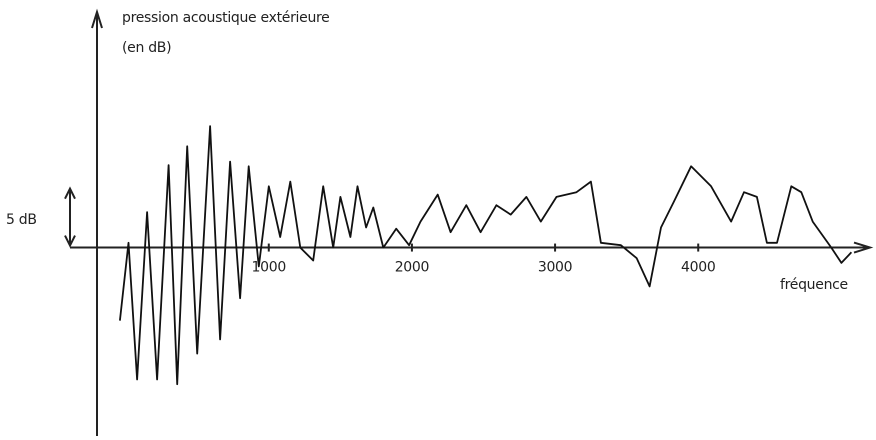 The width and height of the screenshot is (876, 440). What do you see at coordinates (814, 285) in the screenshot?
I see `x-axis-label: fréquence` at bounding box center [814, 285].